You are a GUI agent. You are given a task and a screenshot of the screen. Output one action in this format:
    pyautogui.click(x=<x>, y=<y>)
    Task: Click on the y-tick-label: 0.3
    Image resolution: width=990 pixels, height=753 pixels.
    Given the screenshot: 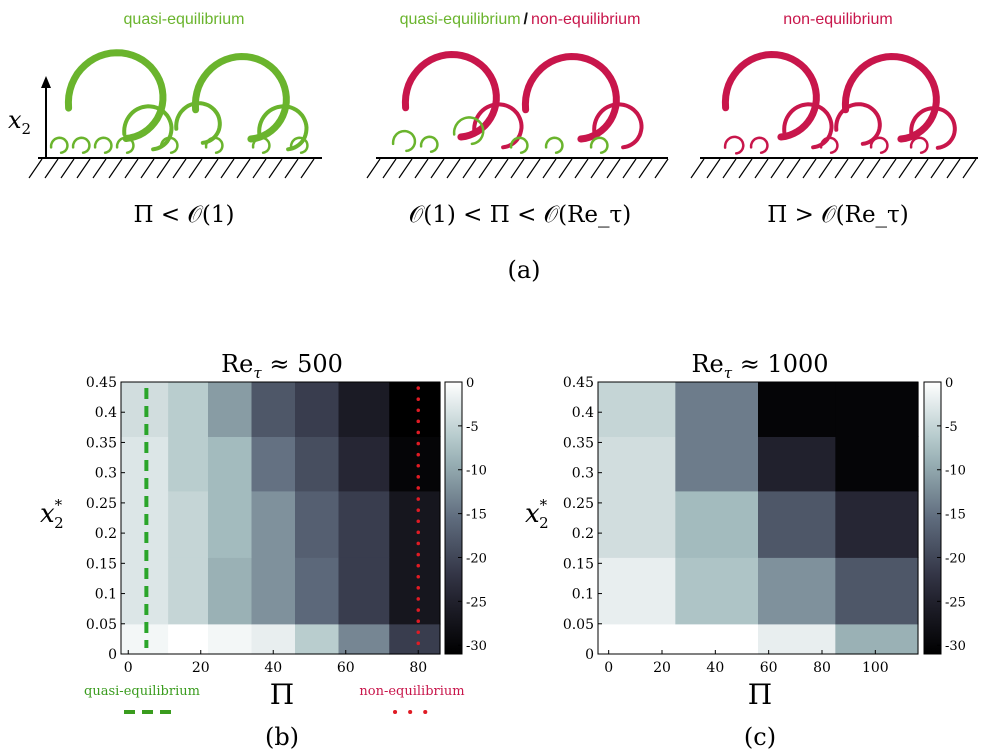 What is the action you would take?
    pyautogui.click(x=106, y=474)
    